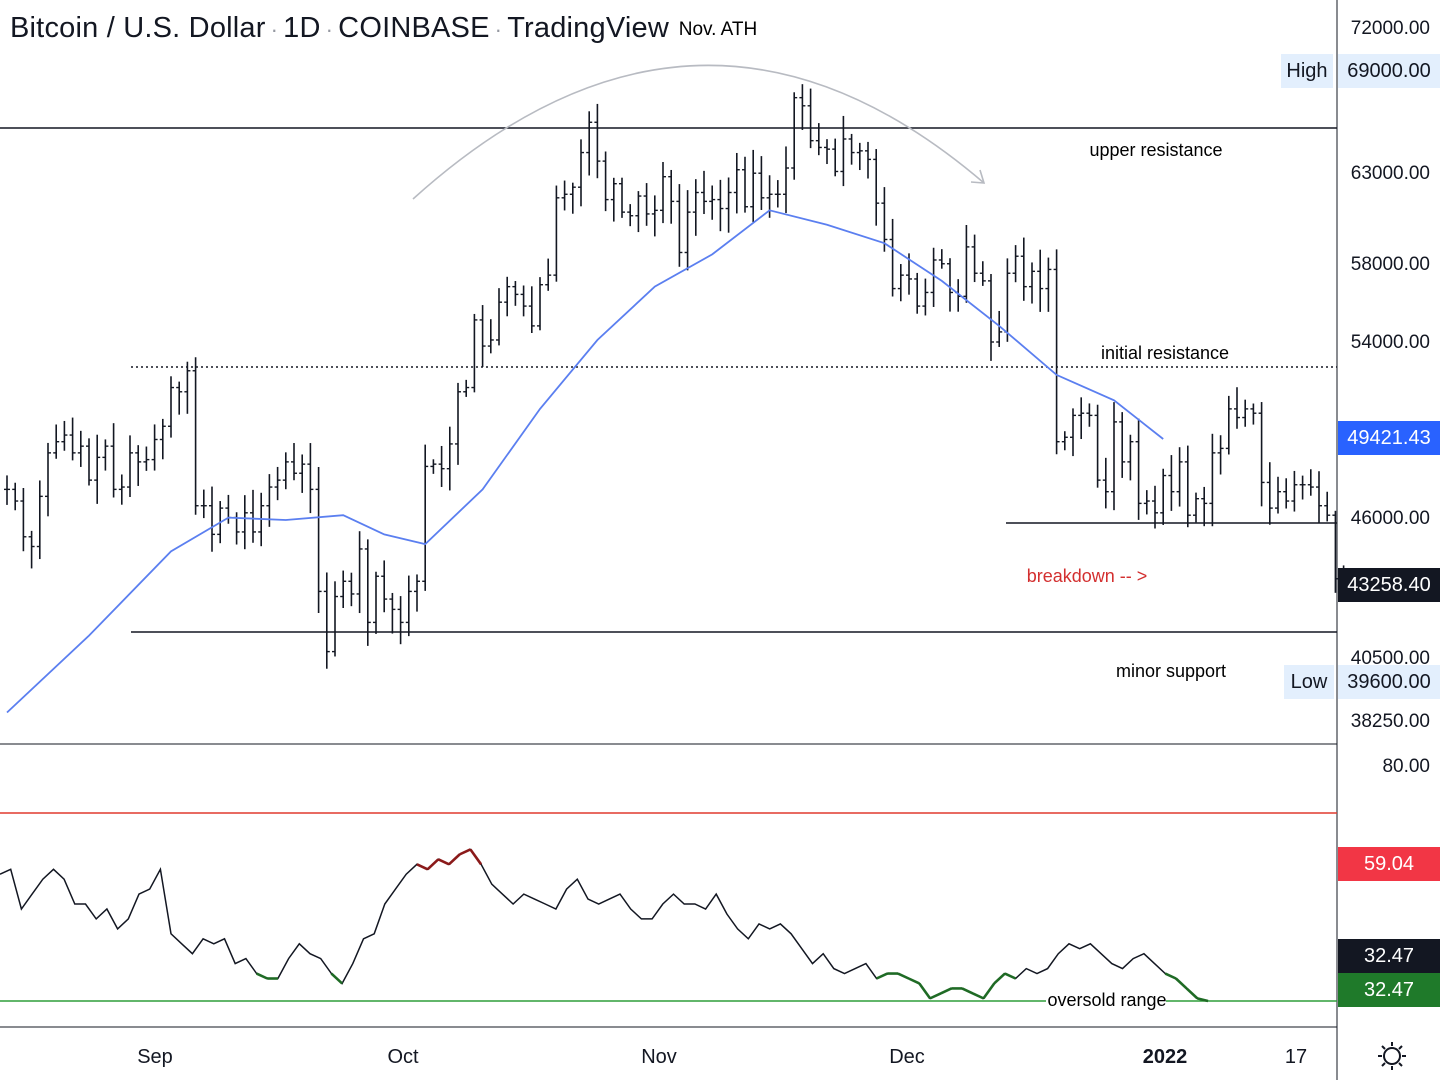  Describe the element at coordinates (1390, 173) in the screenshot. I see `price-tick: 63000.00` at that location.